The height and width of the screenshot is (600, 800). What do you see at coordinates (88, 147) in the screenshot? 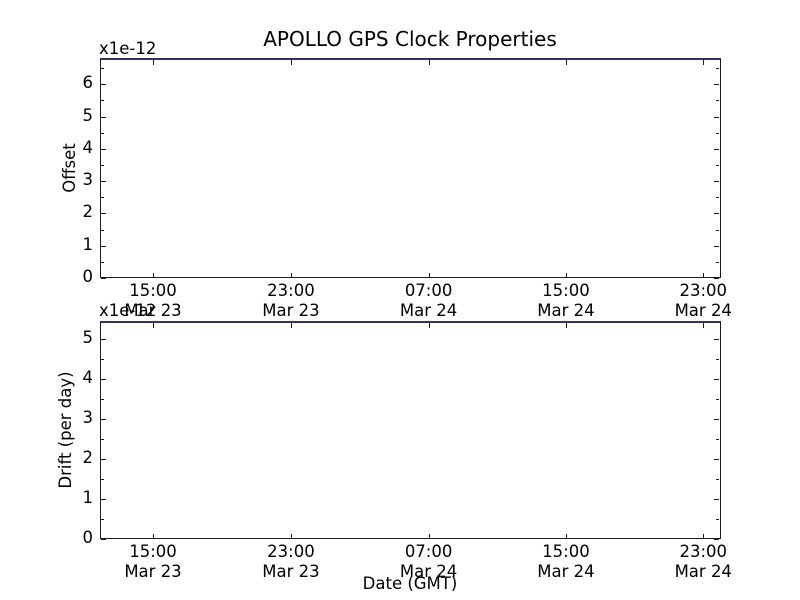
I see `y-tick-label: 4` at bounding box center [88, 147].